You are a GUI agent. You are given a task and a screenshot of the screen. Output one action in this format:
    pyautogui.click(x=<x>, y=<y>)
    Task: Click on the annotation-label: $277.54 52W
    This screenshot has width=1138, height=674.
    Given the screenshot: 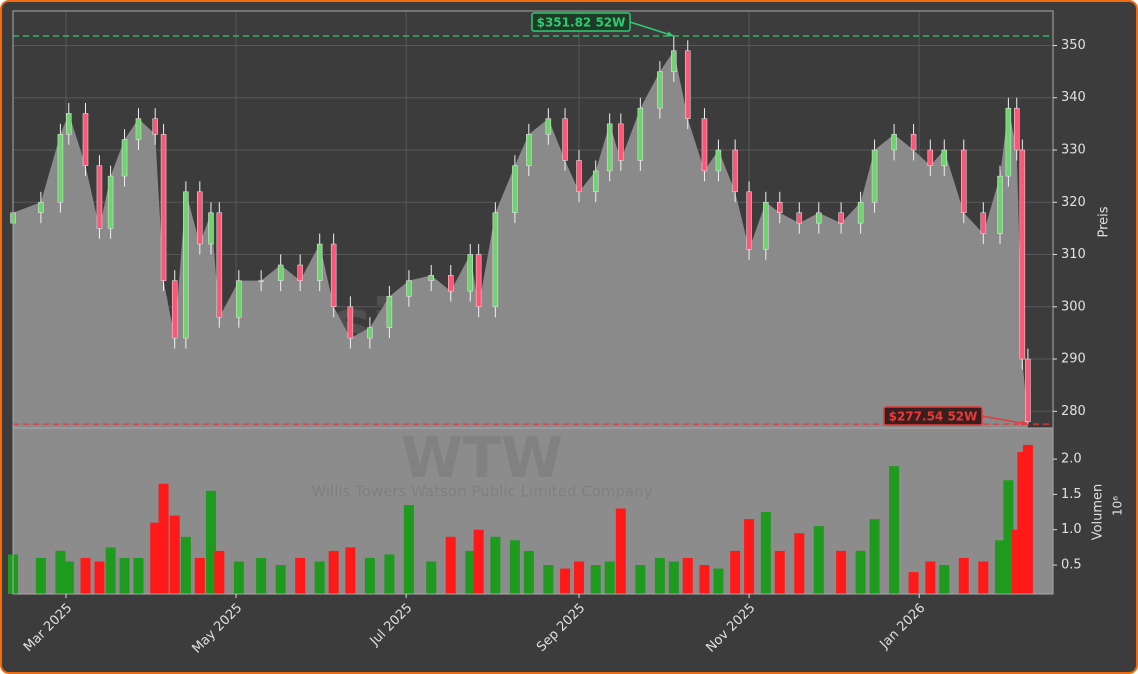 What is the action you would take?
    pyautogui.click(x=933, y=417)
    